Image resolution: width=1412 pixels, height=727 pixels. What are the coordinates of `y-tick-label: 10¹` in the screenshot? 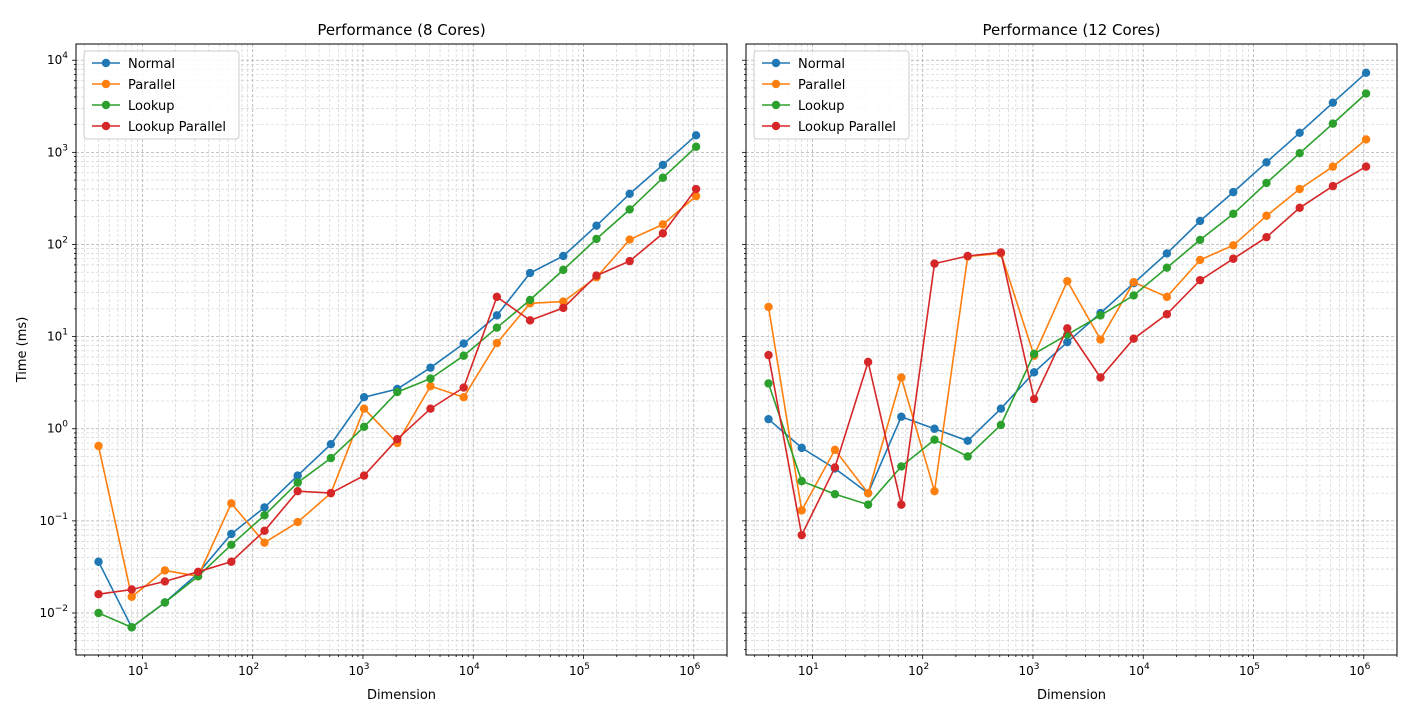 It's located at (57, 336).